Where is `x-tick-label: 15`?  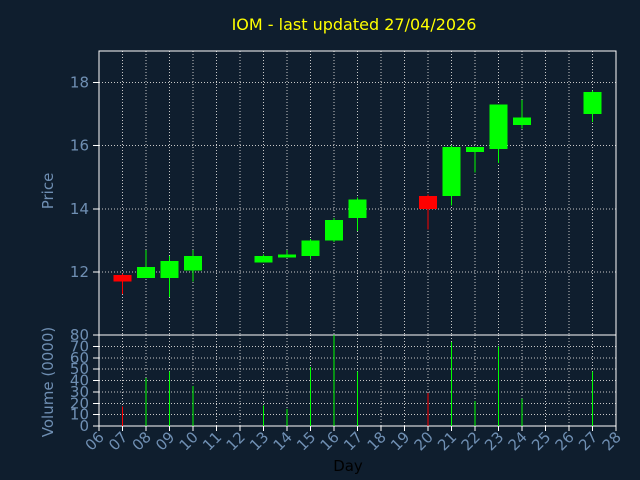 x-tick-label: 15 is located at coordinates (306, 441).